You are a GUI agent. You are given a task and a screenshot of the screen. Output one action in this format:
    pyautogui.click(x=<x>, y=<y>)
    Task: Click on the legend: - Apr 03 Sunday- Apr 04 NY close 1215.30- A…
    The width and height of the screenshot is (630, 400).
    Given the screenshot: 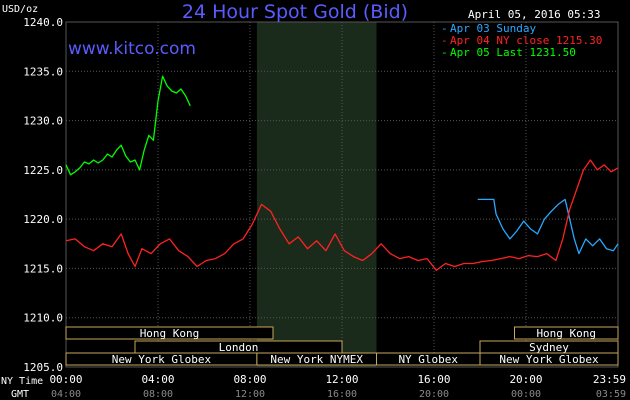 What is the action you would take?
    pyautogui.click(x=521, y=40)
    